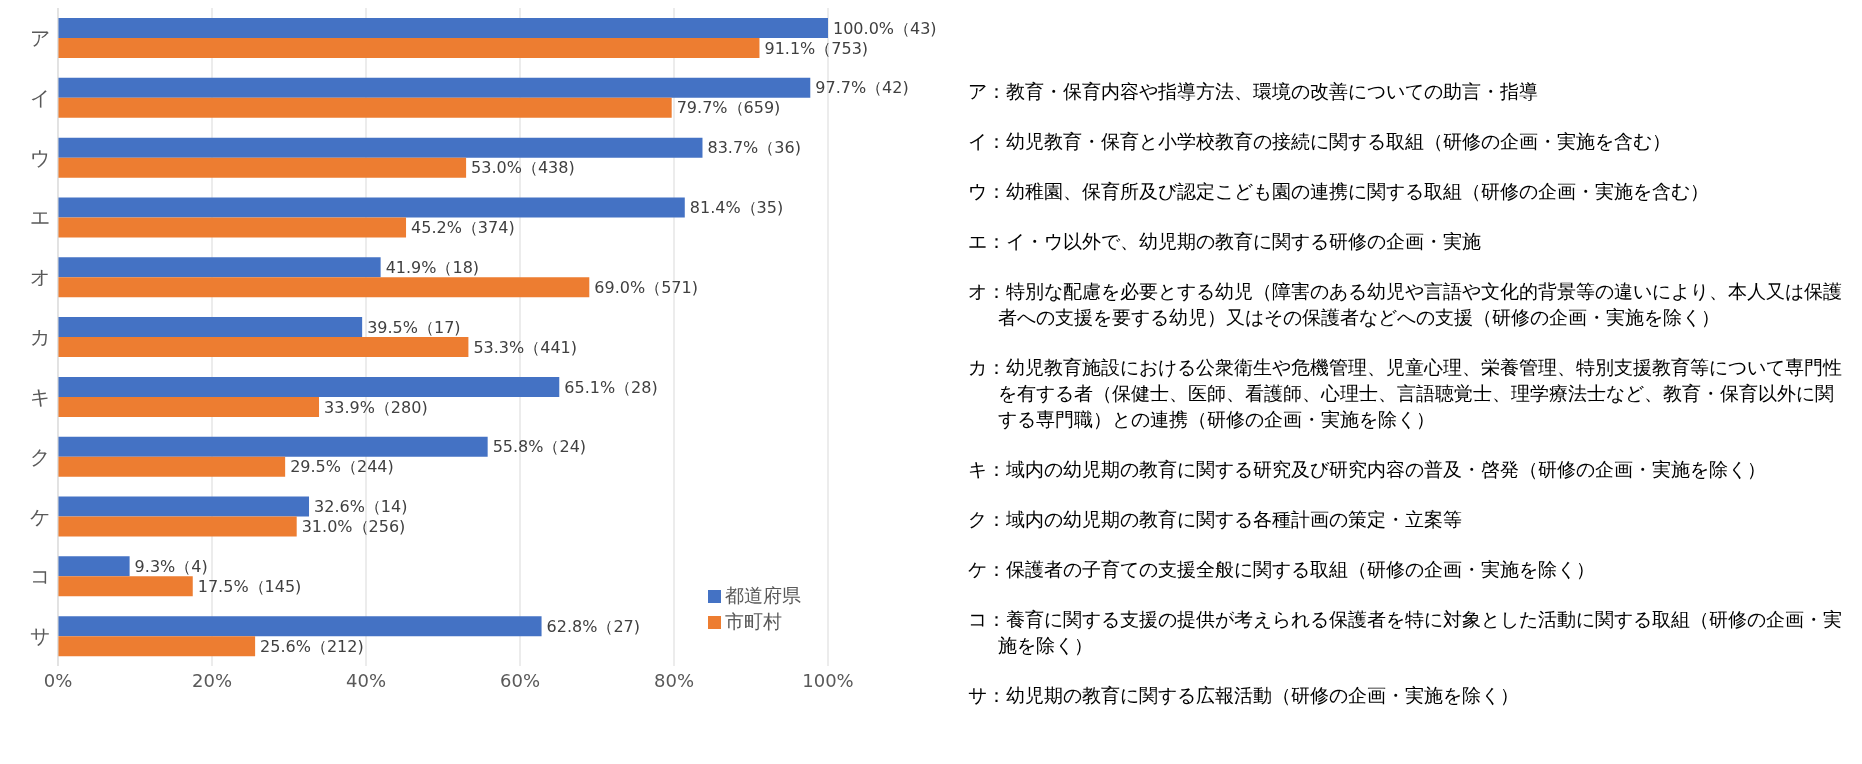 Image resolution: width=1862 pixels, height=764 pixels. Describe the element at coordinates (520, 680) in the screenshot. I see `x-tick-label: 60%` at that location.